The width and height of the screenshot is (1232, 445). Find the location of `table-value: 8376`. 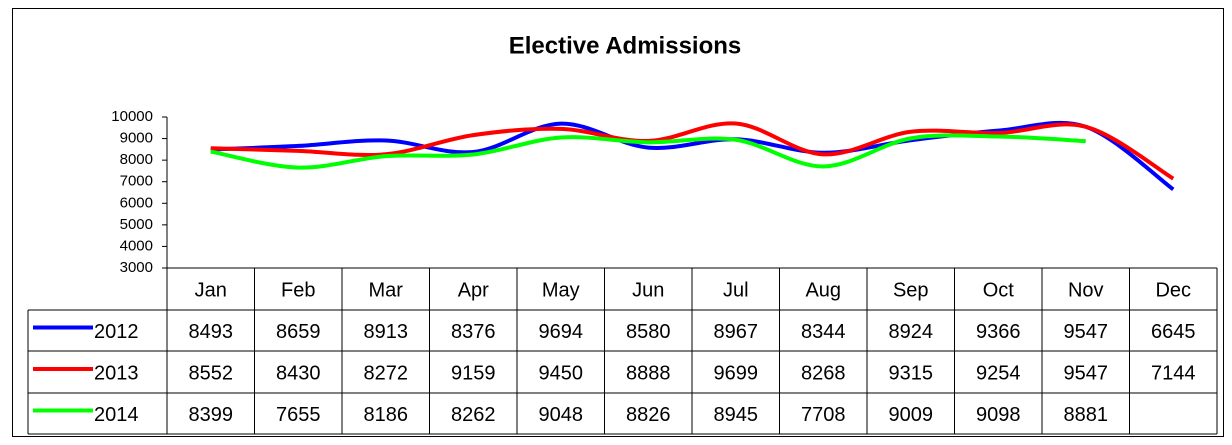

table-value: 8376 is located at coordinates (473, 332).